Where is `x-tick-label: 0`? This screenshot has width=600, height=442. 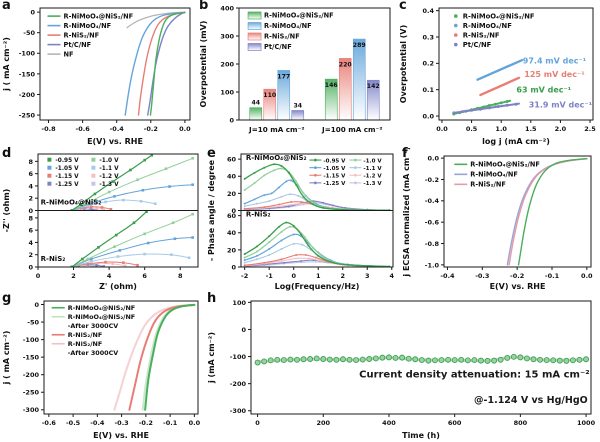
x-tick-label: 0 is located at coordinates (257, 423).